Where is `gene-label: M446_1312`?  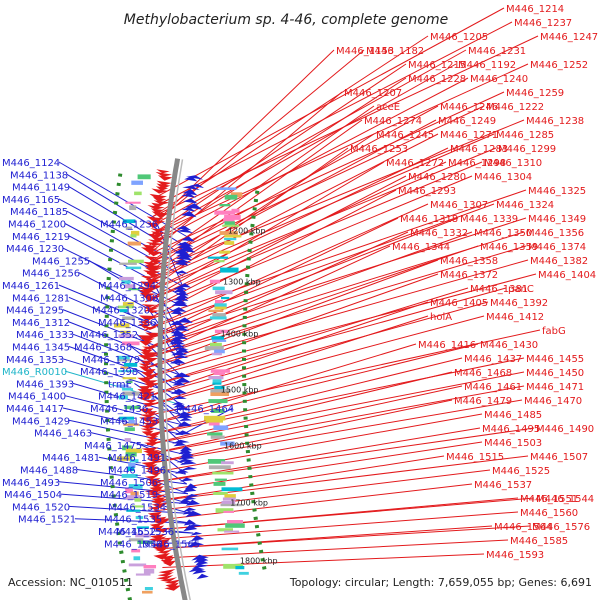 gene-label: M446_1312 is located at coordinates (41, 323).